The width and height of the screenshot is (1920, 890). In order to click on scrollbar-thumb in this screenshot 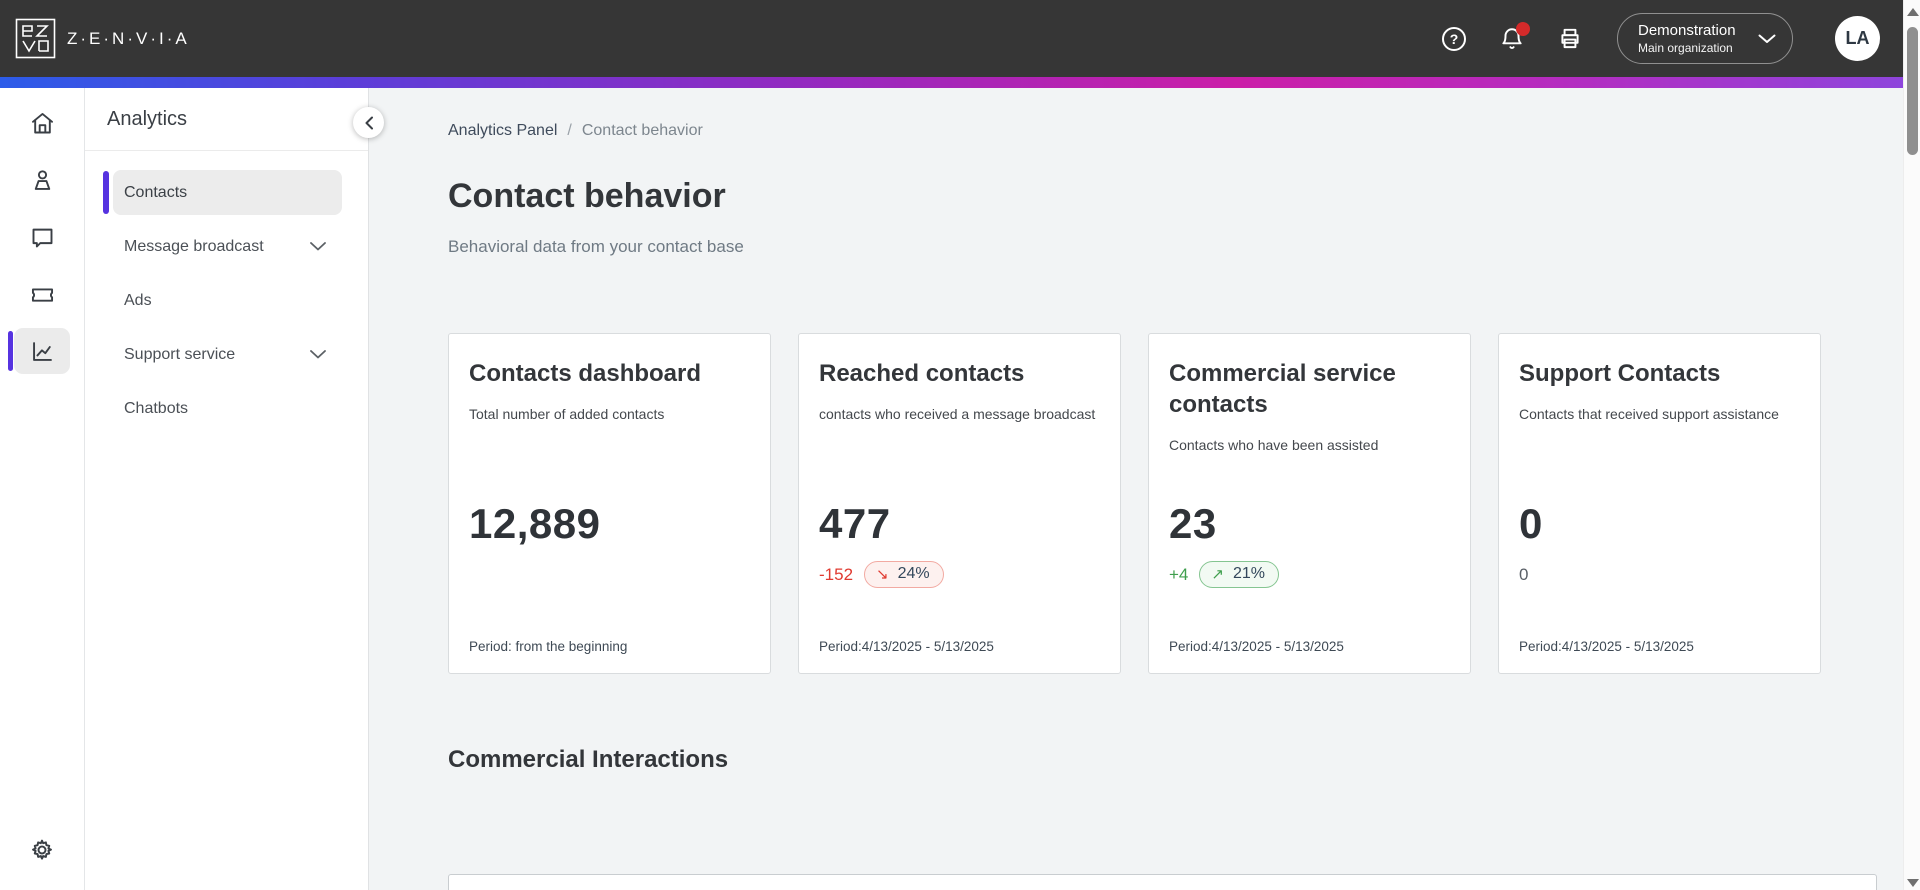, I will do `click(1912, 91)`.